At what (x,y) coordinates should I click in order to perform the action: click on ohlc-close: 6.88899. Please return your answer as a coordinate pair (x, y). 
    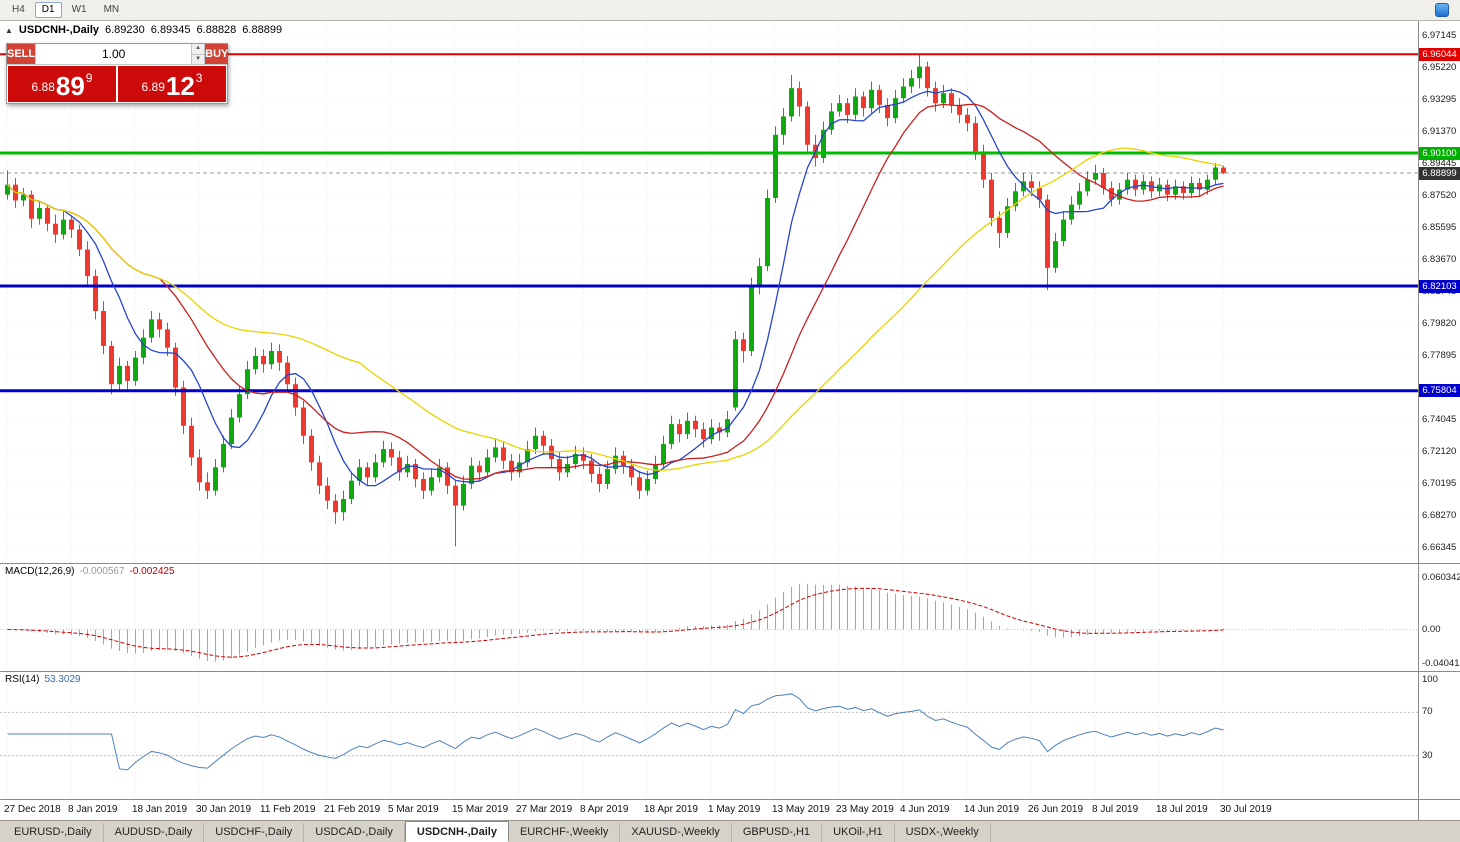
    Looking at the image, I should click on (262, 30).